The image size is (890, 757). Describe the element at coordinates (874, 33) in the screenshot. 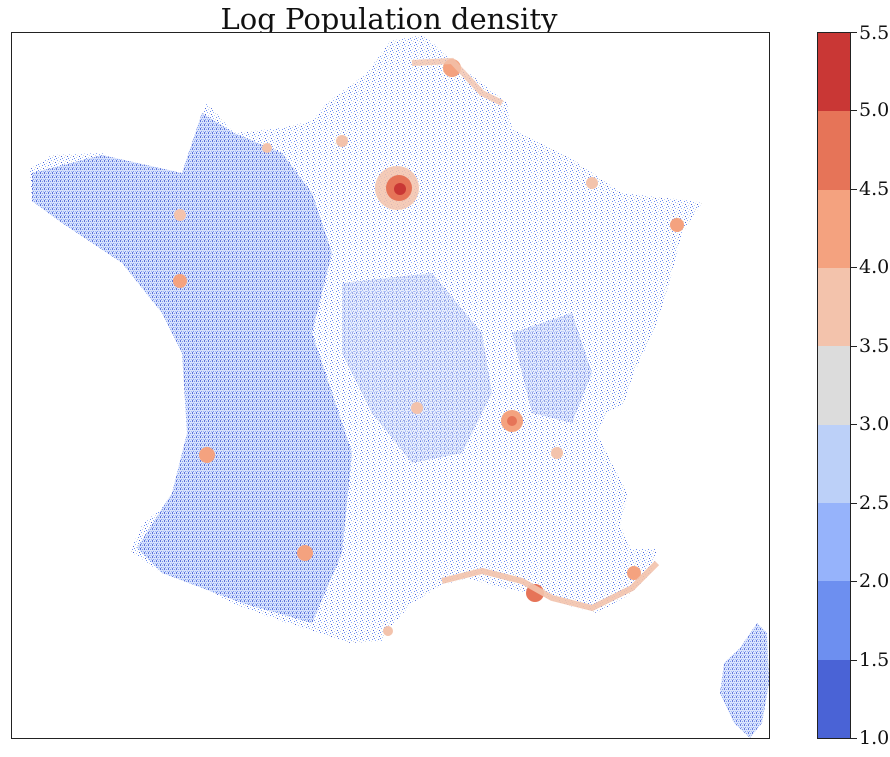

I see `colorbar-tick-label: 5.5` at that location.